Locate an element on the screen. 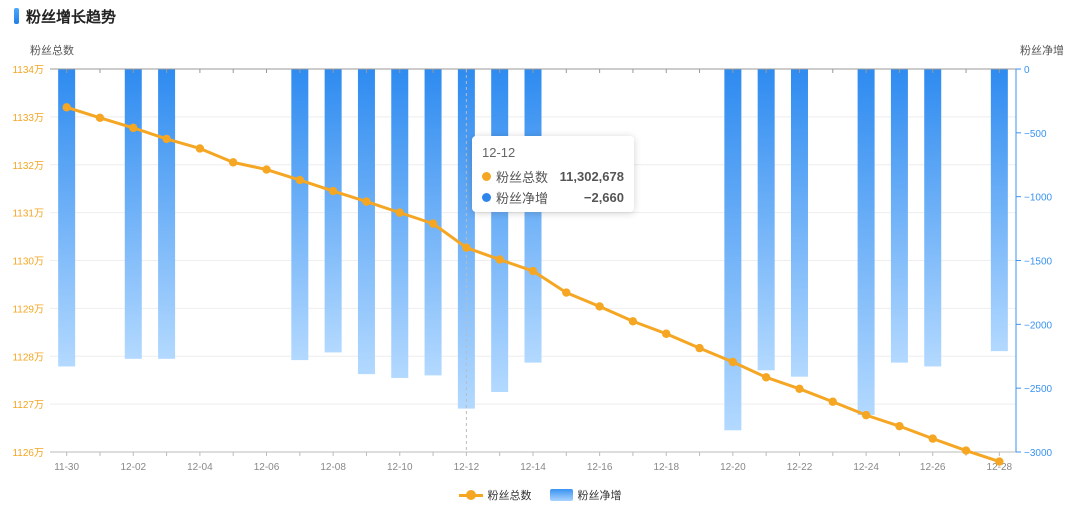 This screenshot has height=516, width=1080. title-accent-bar is located at coordinates (16, 16).